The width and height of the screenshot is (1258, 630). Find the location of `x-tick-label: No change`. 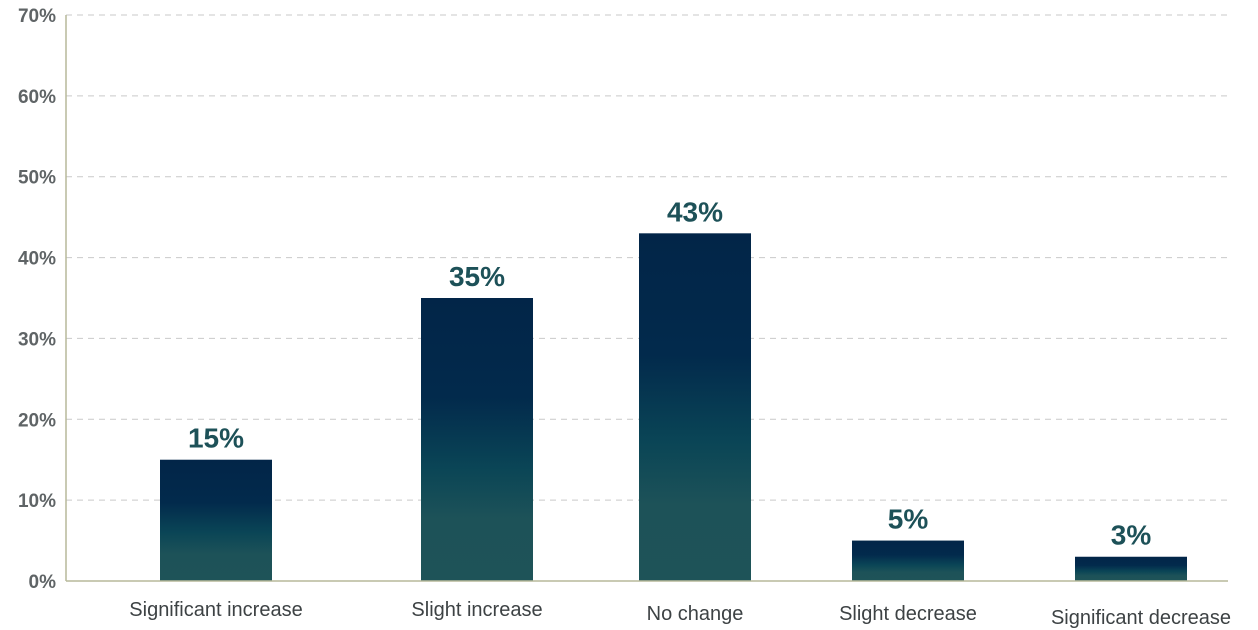

x-tick-label: No change is located at coordinates (695, 614).